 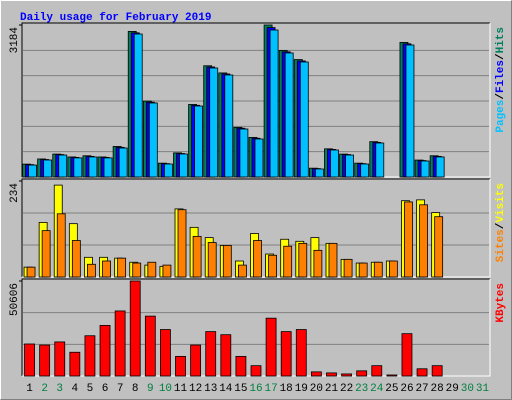 I want to click on x-tick-label: 31, so click(x=483, y=389).